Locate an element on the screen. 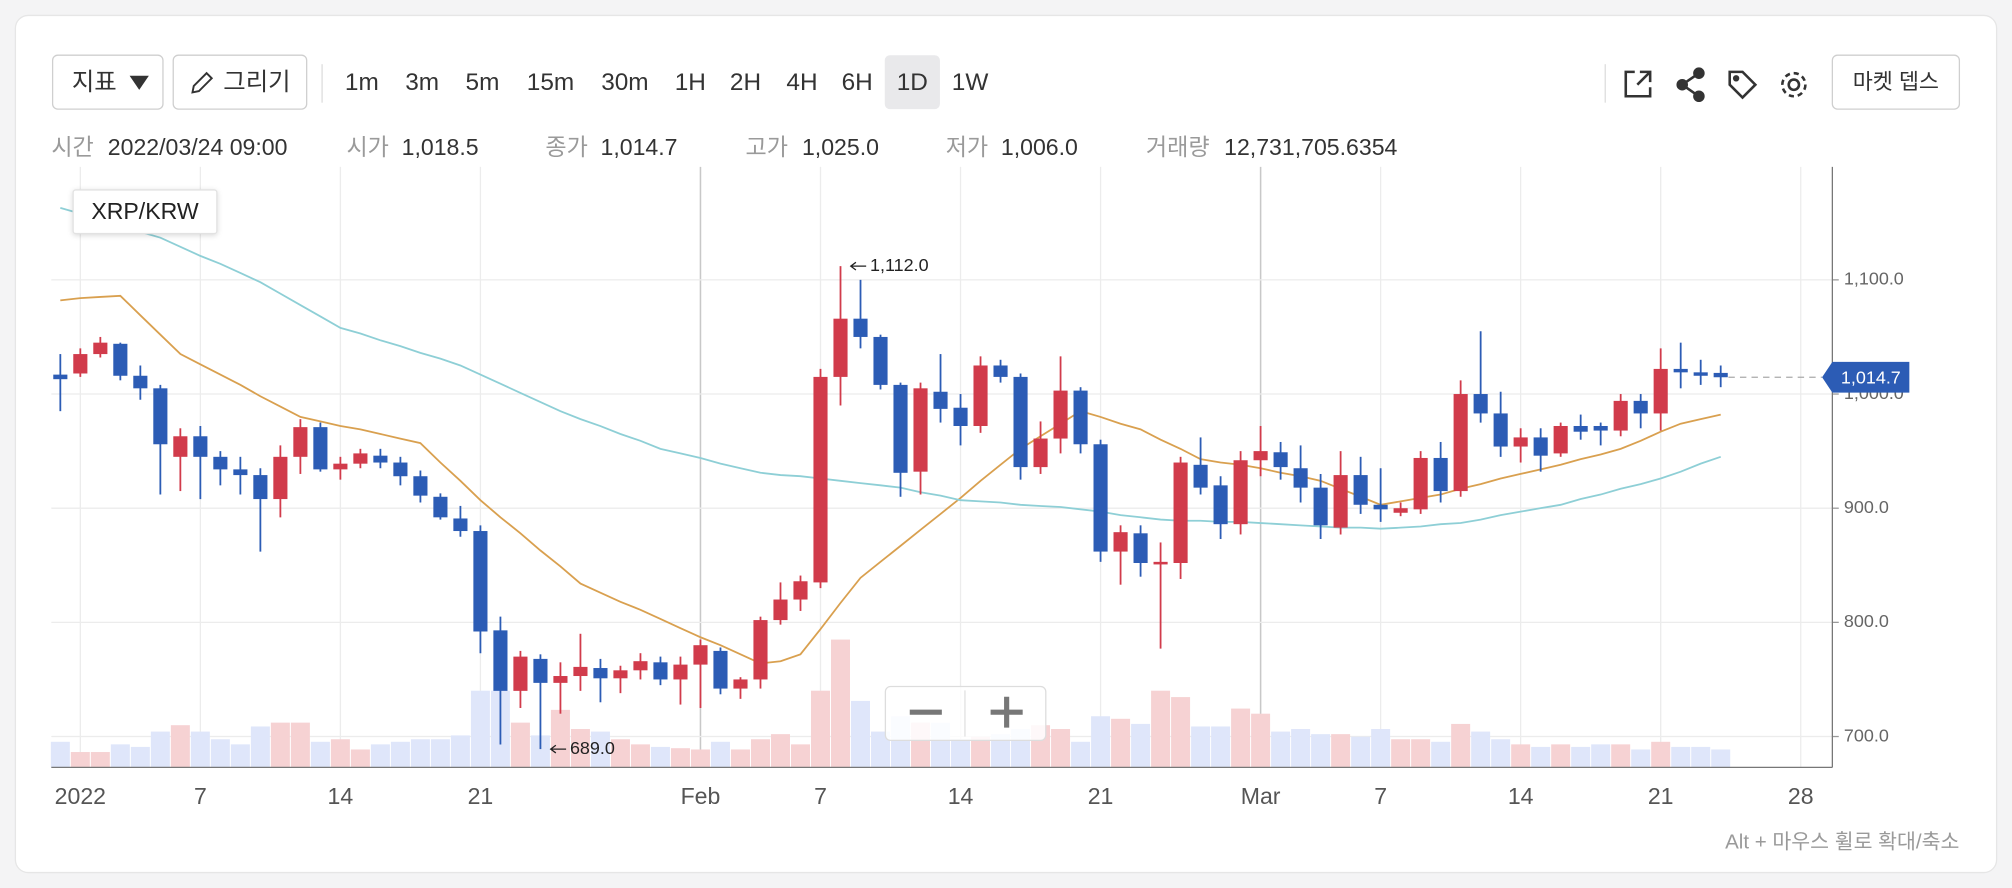 This screenshot has height=888, width=2012. last-price-tag is located at coordinates (1866, 377).